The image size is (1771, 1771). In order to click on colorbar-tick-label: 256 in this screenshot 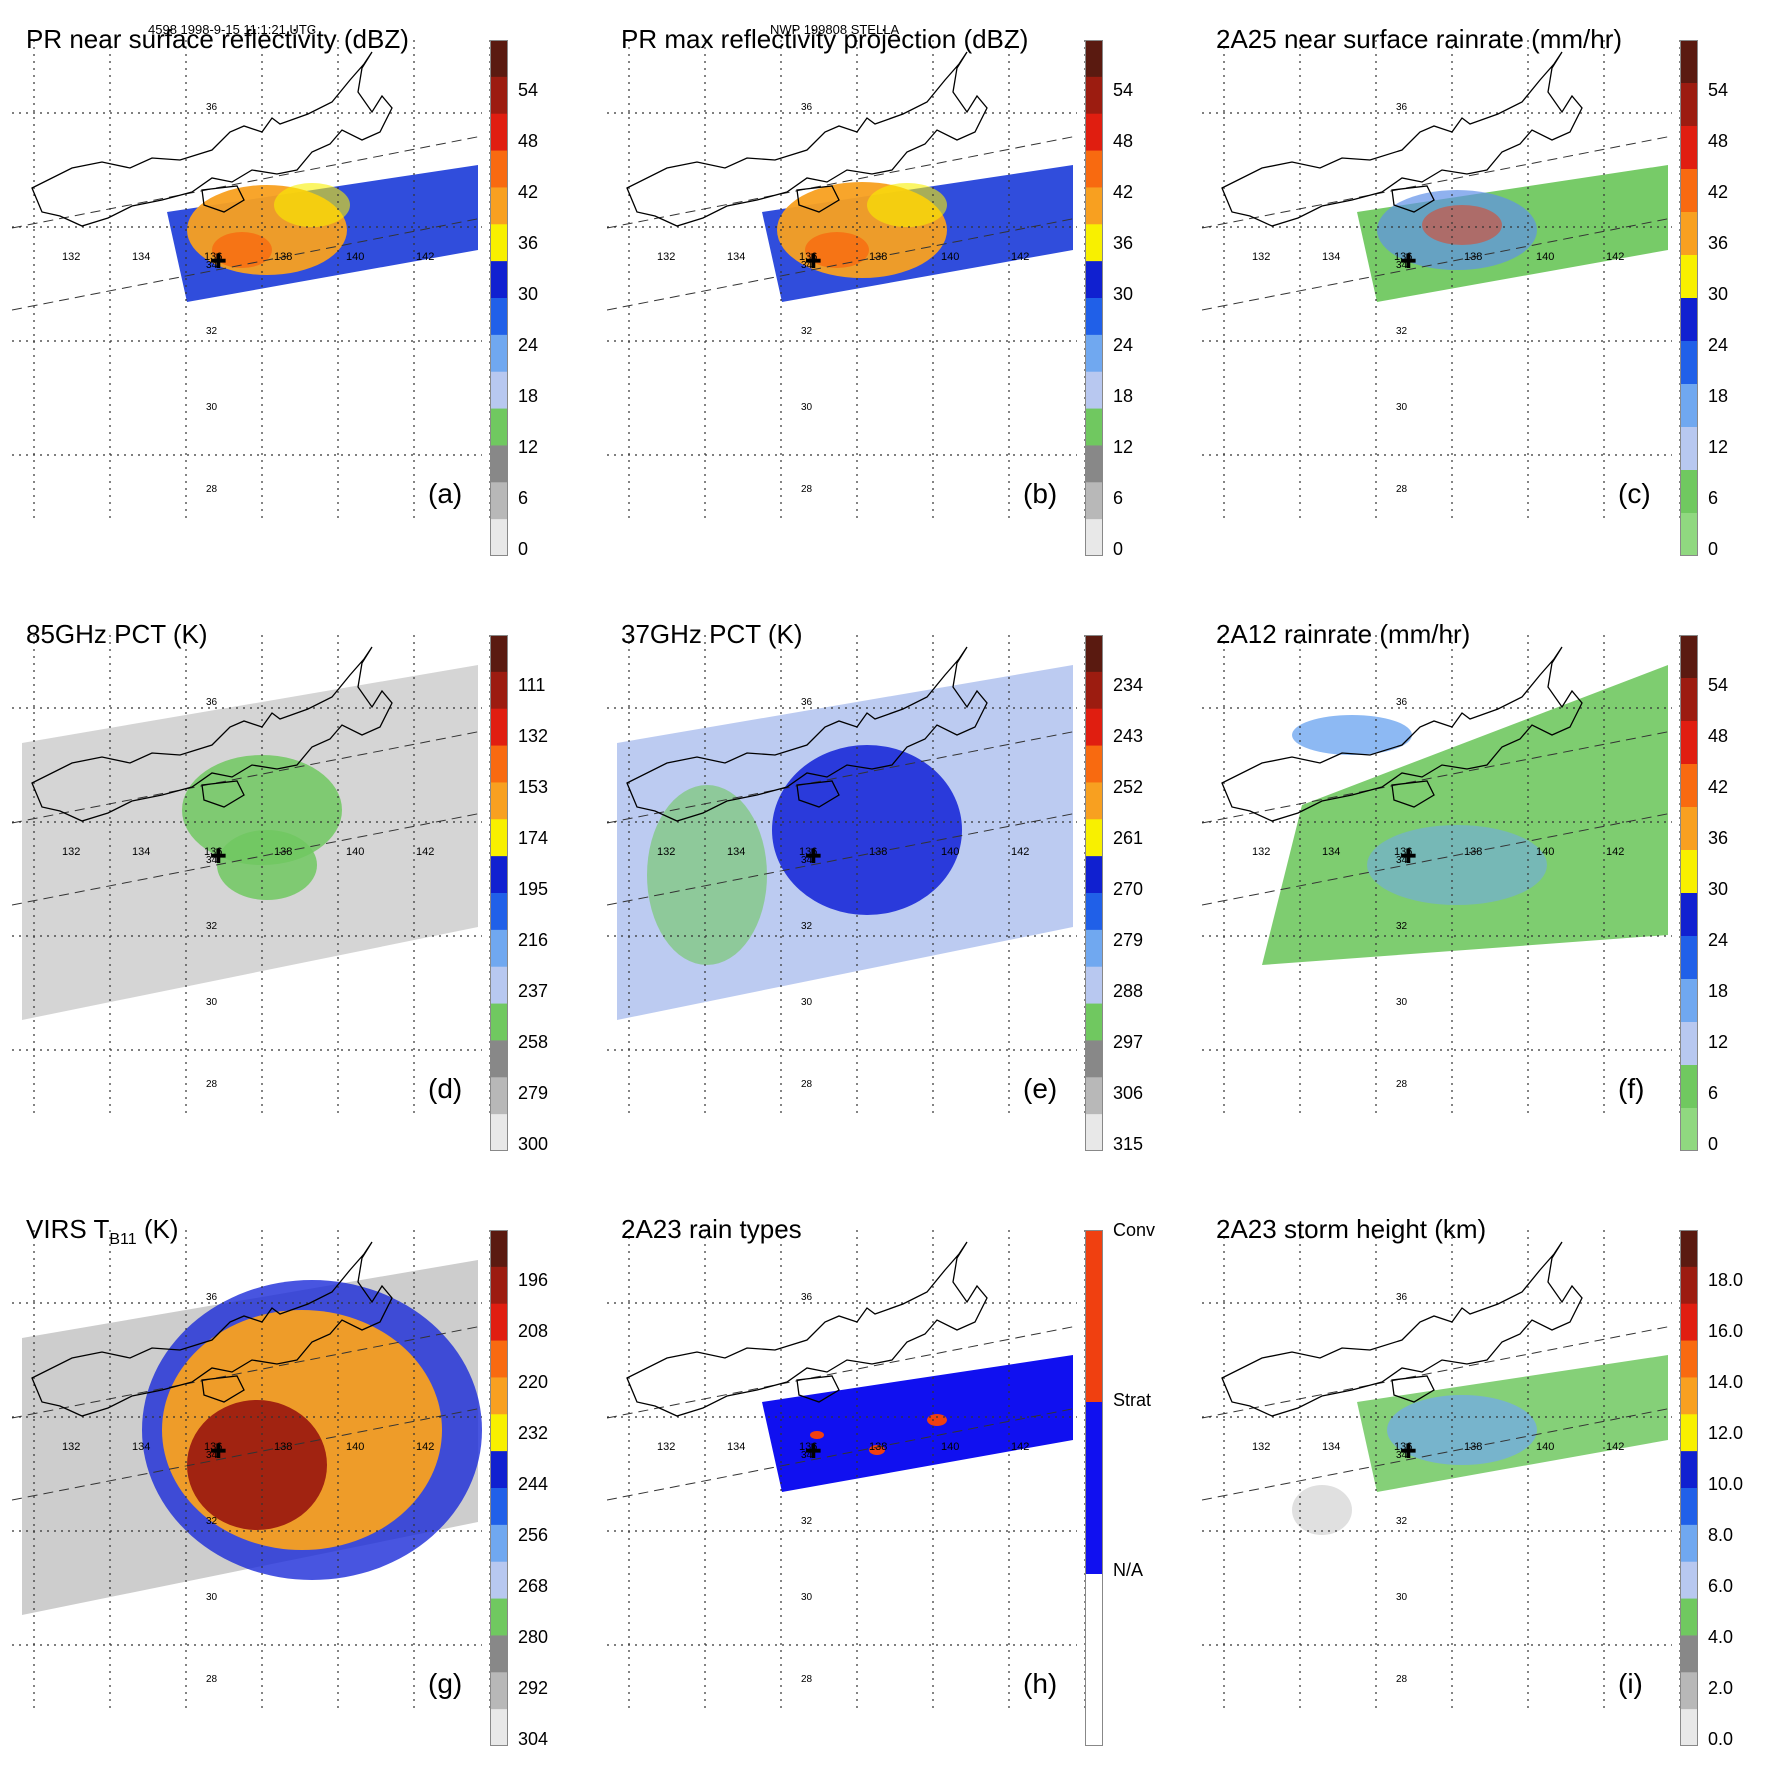, I will do `click(533, 1535)`.